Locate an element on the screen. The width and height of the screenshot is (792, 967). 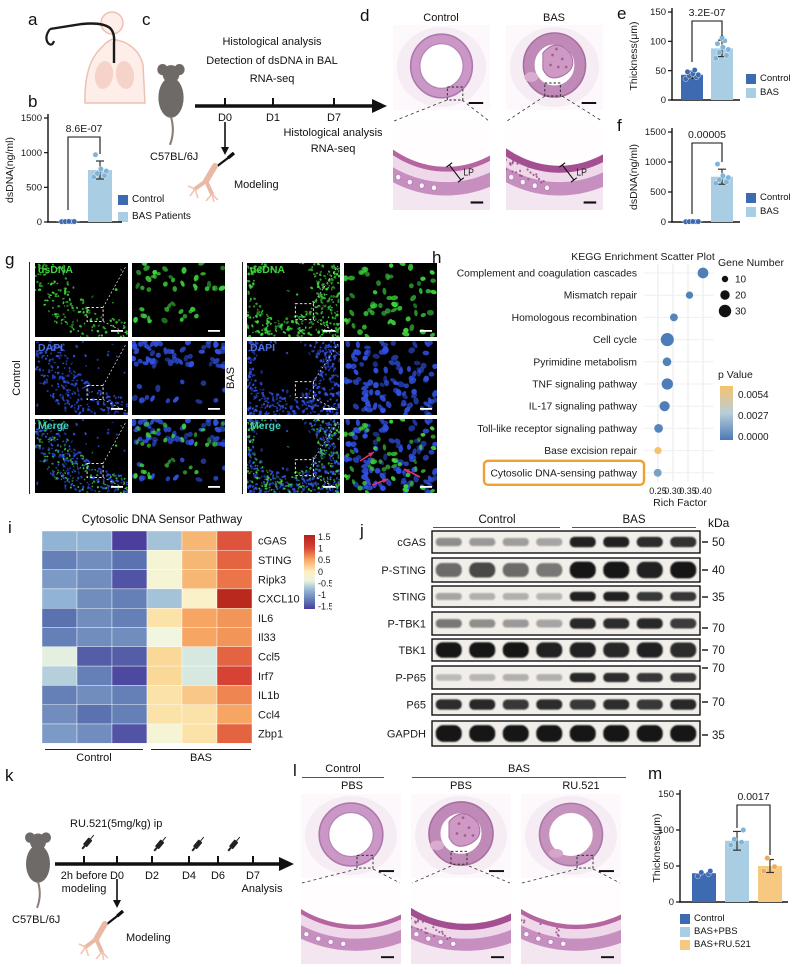
l-group-control: Control is located at coordinates (343, 769).